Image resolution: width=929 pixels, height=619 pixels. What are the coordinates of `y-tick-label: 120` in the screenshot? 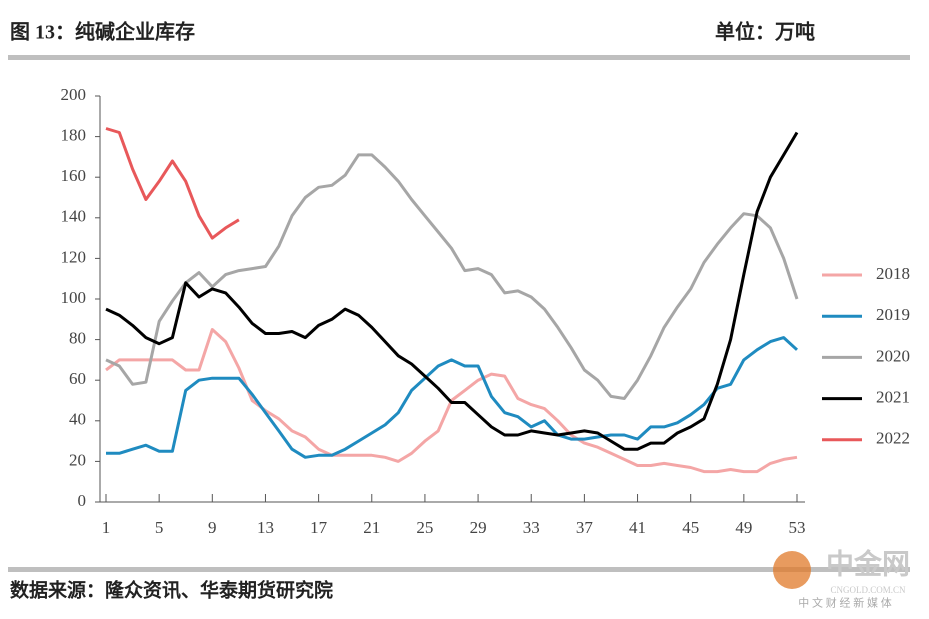 It's located at (74, 256).